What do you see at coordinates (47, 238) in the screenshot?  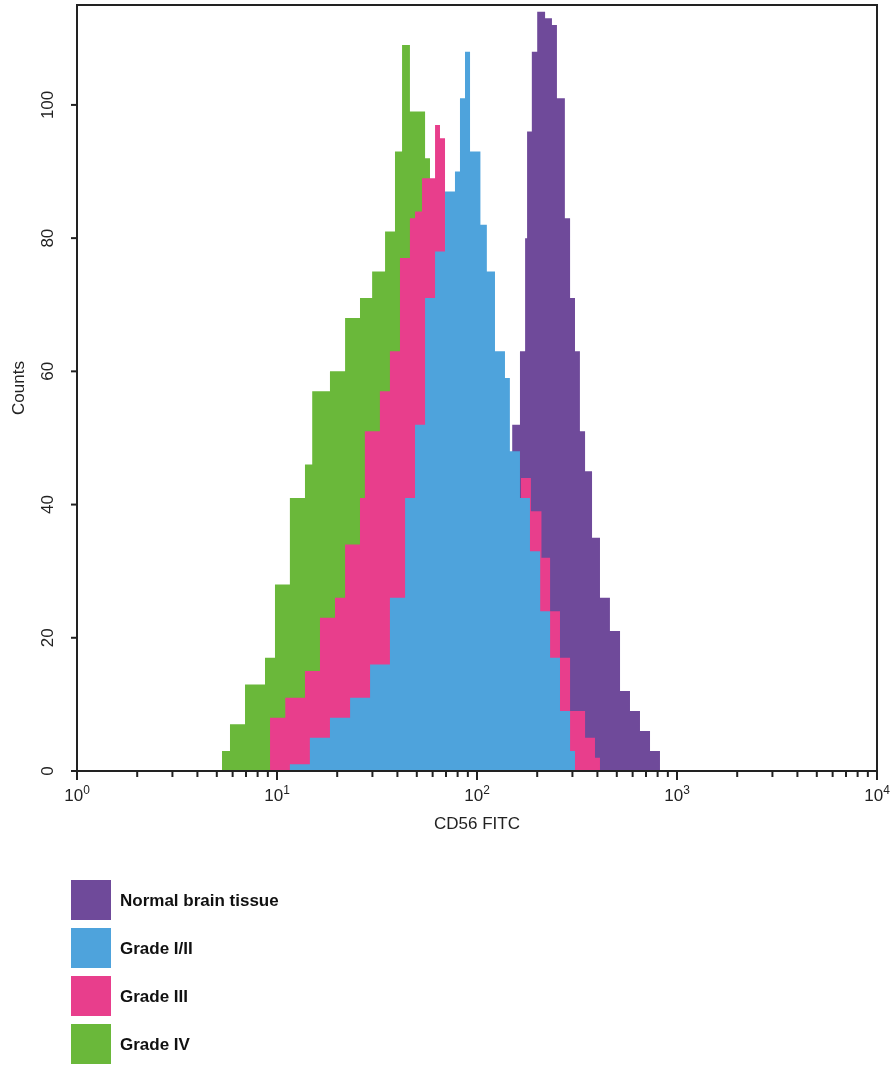 I see `y-tick-label: 80` at bounding box center [47, 238].